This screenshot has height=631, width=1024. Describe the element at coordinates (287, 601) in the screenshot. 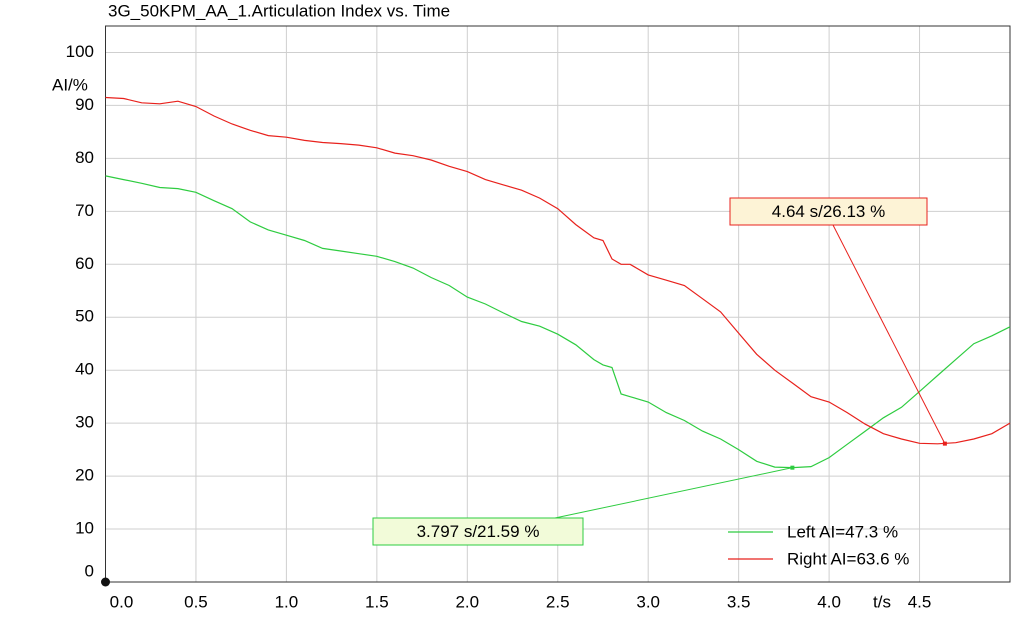

I see `x-tick-label: 1.0` at that location.